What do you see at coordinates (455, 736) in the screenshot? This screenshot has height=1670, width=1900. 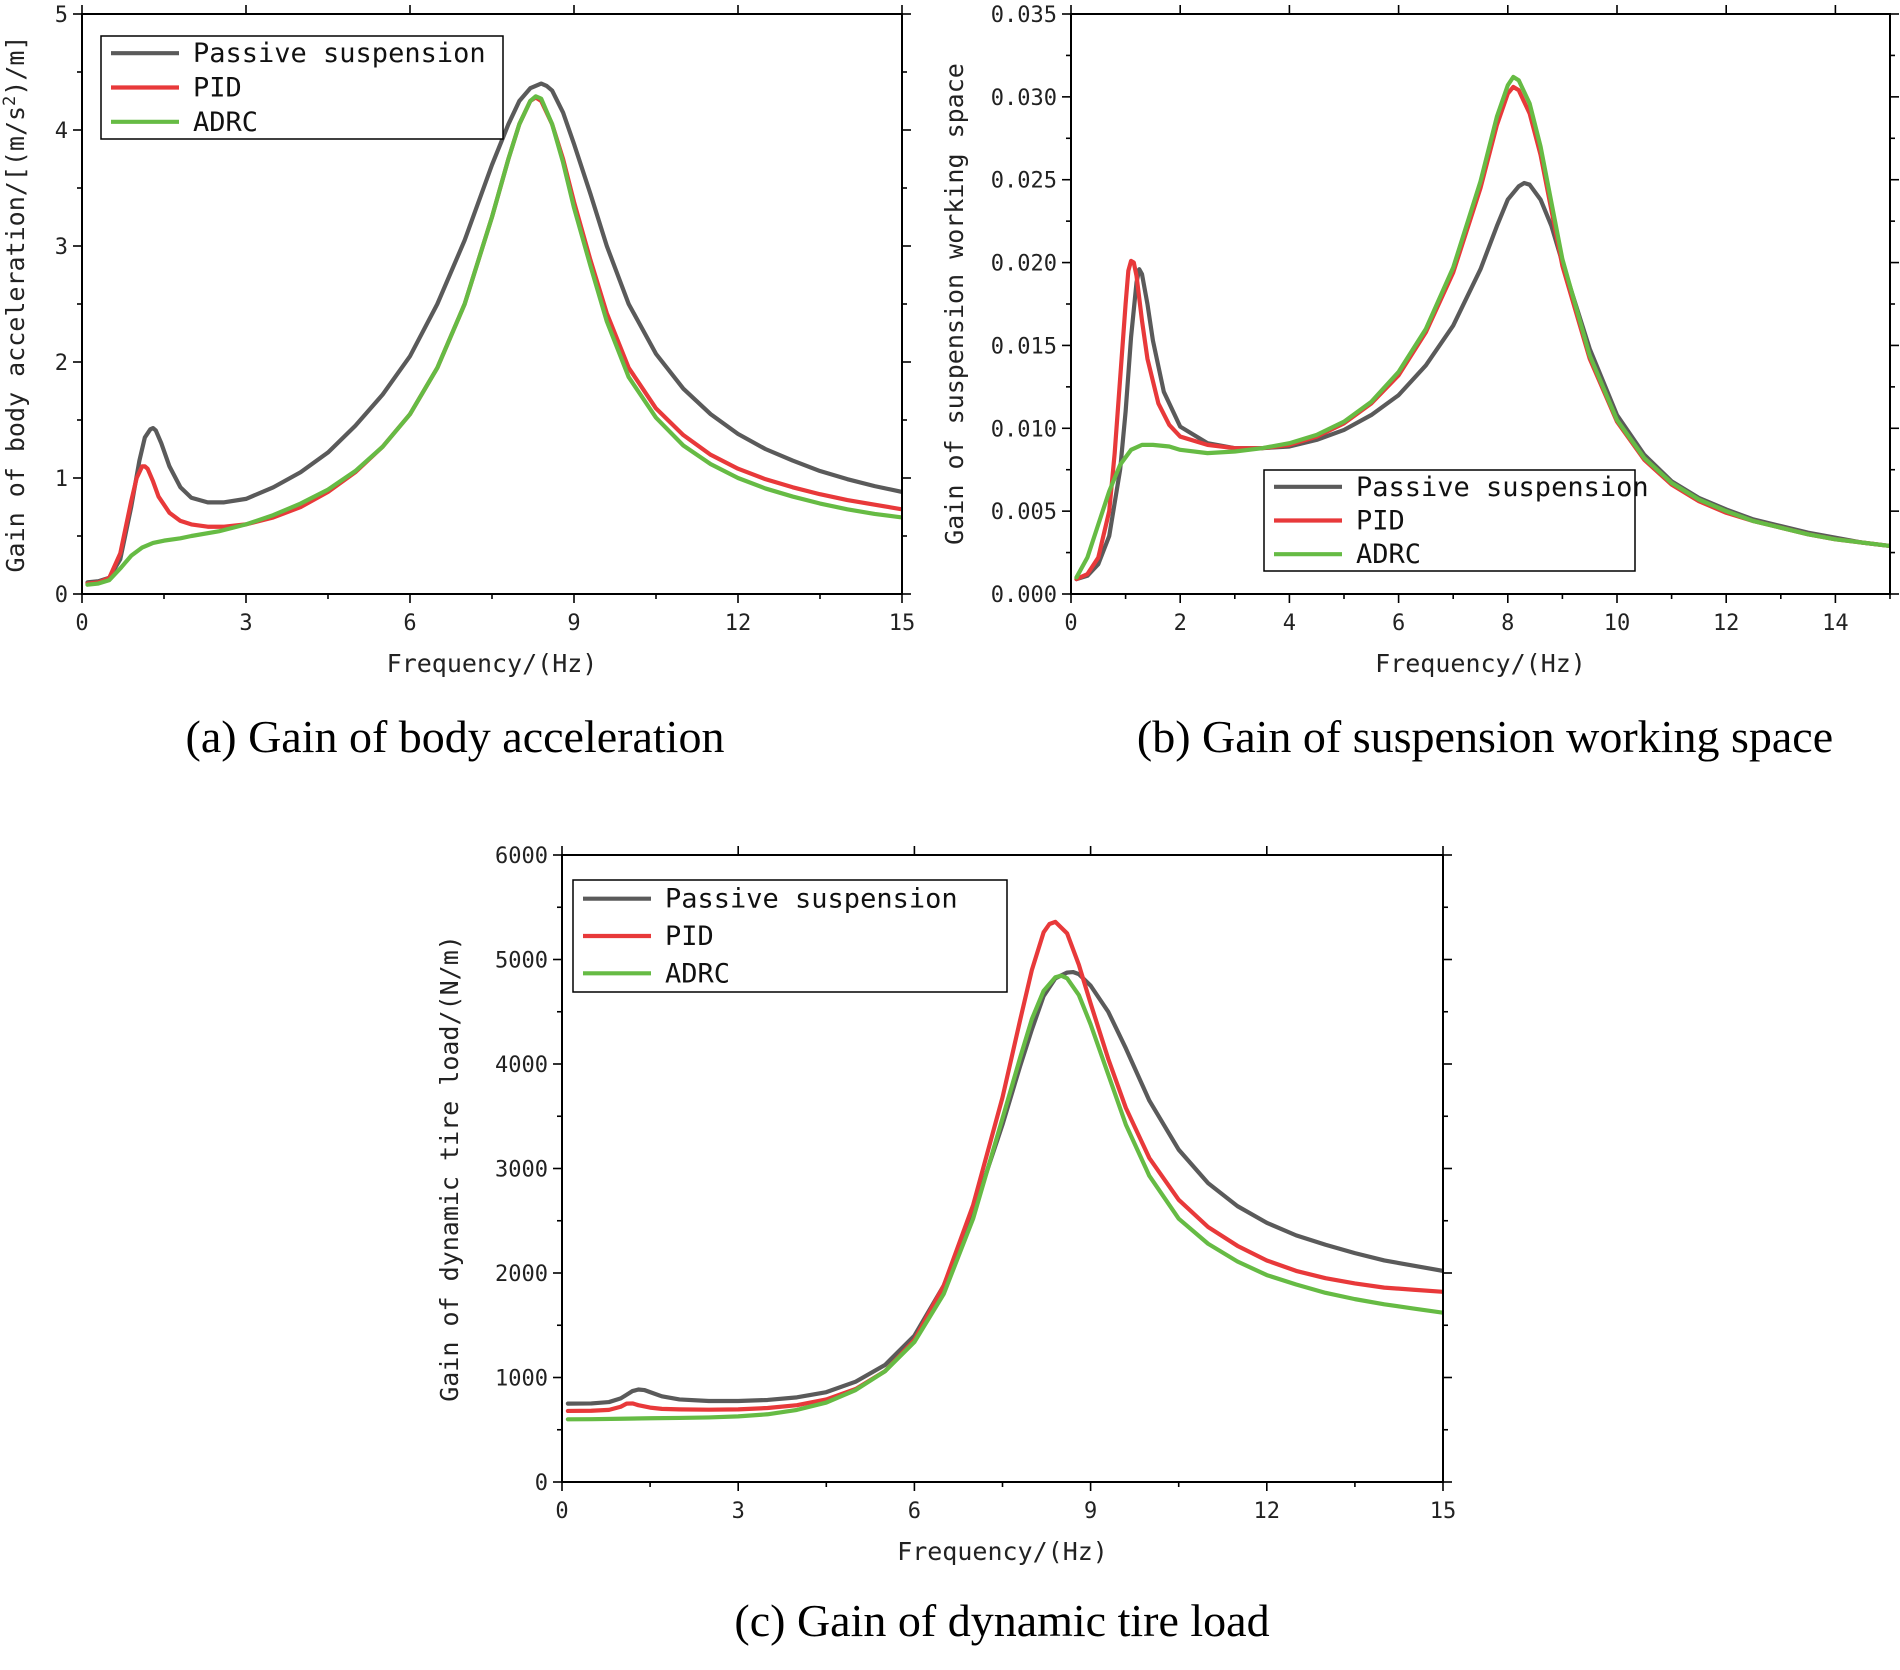 I see `chart-caption: (a) Gain of body acceleration` at bounding box center [455, 736].